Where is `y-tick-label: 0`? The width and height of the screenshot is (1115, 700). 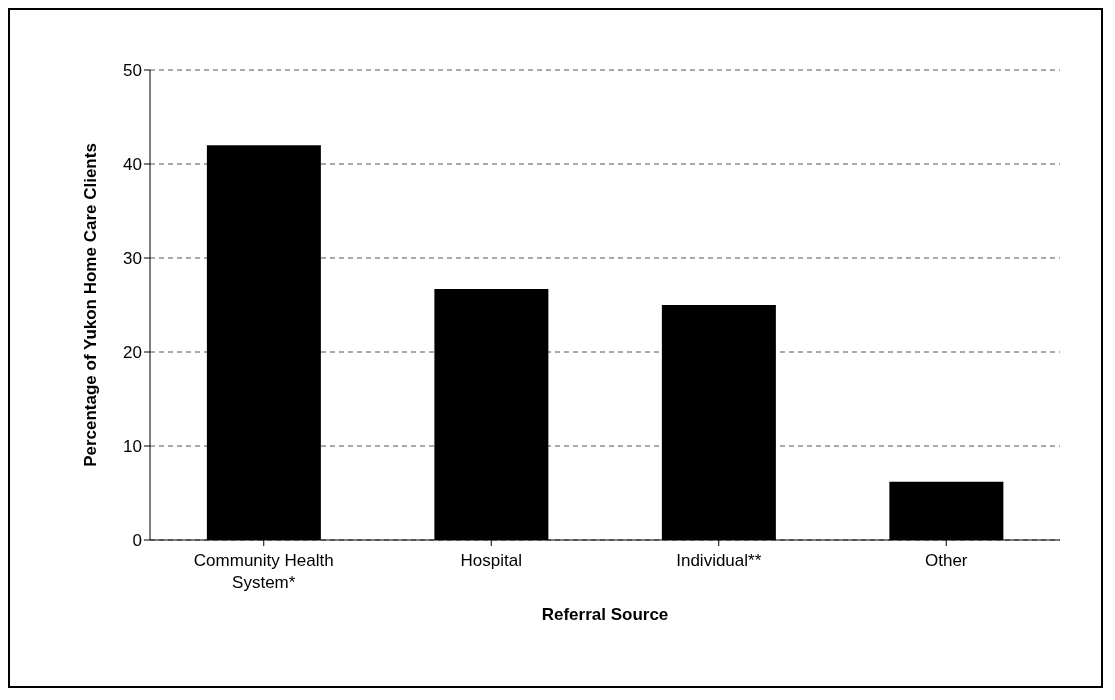 y-tick-label: 0 is located at coordinates (137, 541).